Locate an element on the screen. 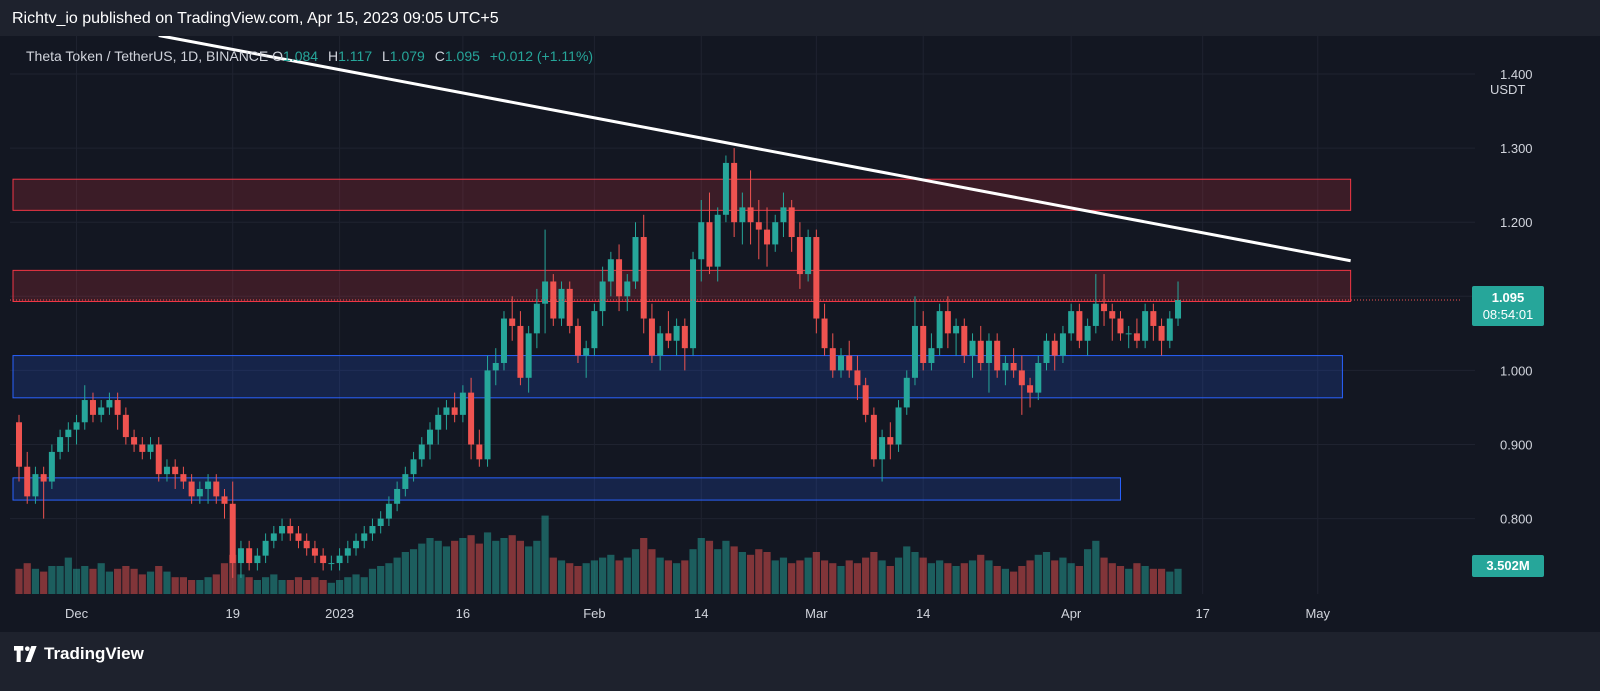  tradingview-logo: TradingView is located at coordinates (79, 654).